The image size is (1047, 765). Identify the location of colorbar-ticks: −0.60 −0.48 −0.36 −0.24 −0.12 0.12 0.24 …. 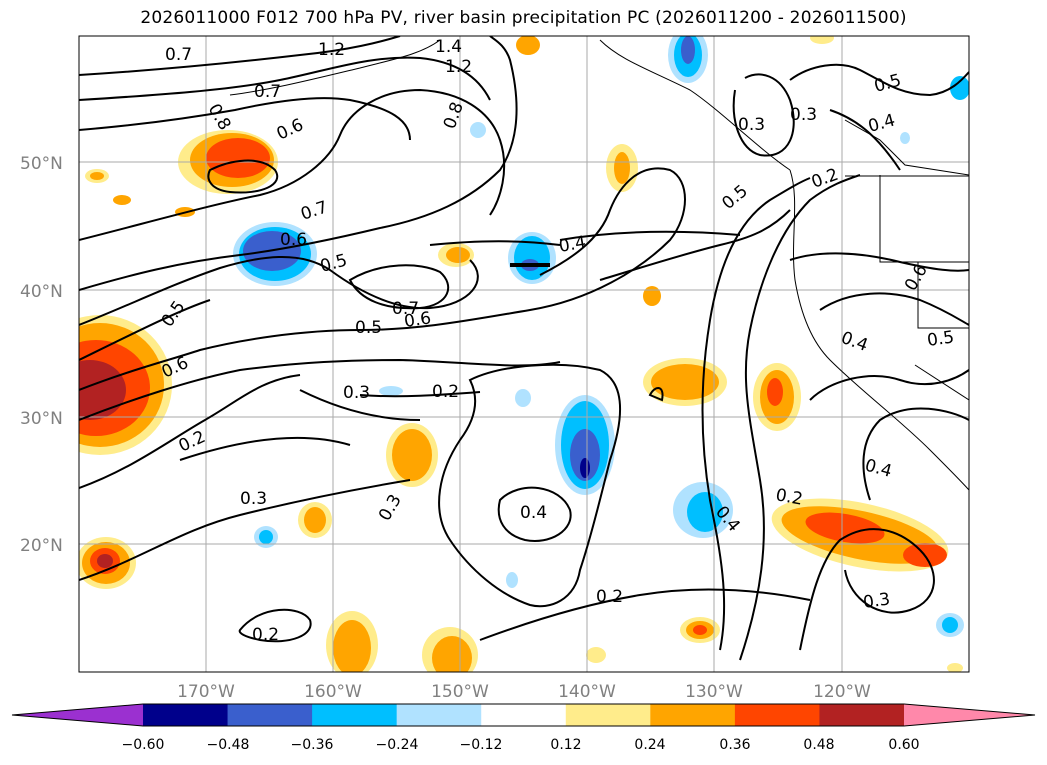
(521, 745).